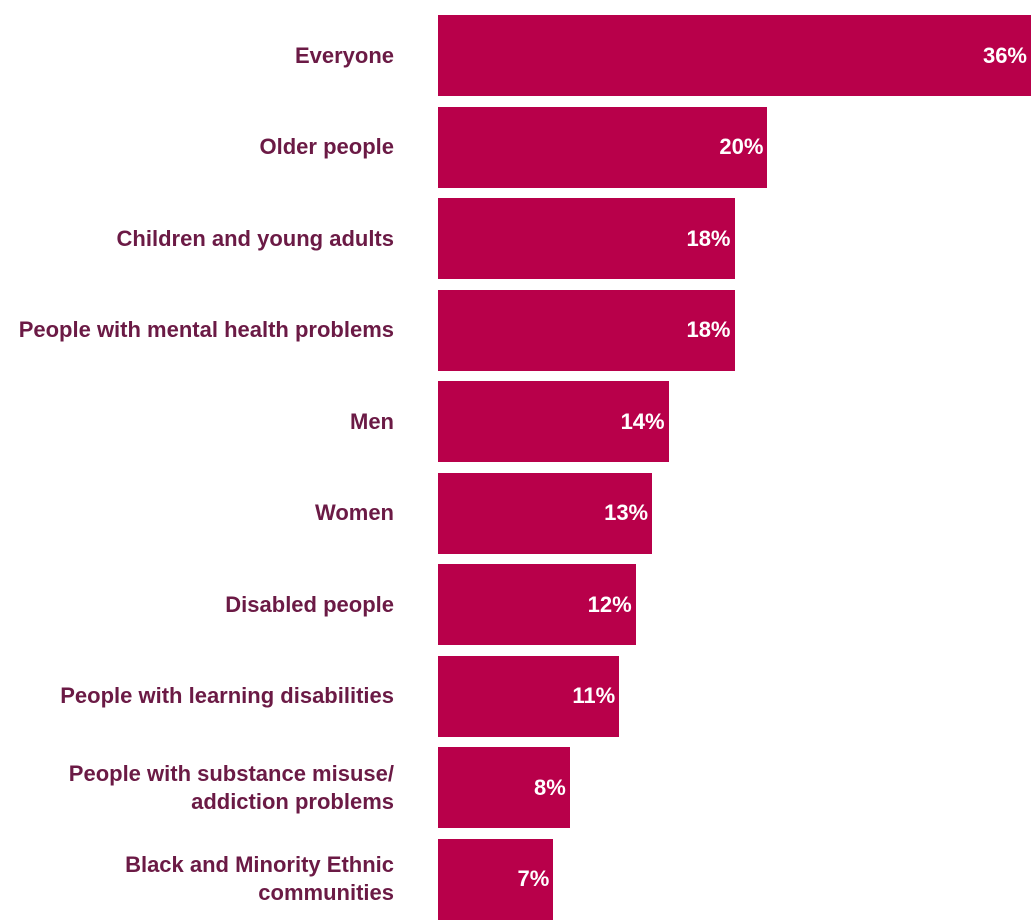  What do you see at coordinates (594, 695) in the screenshot?
I see `bar-value-label: 11%` at bounding box center [594, 695].